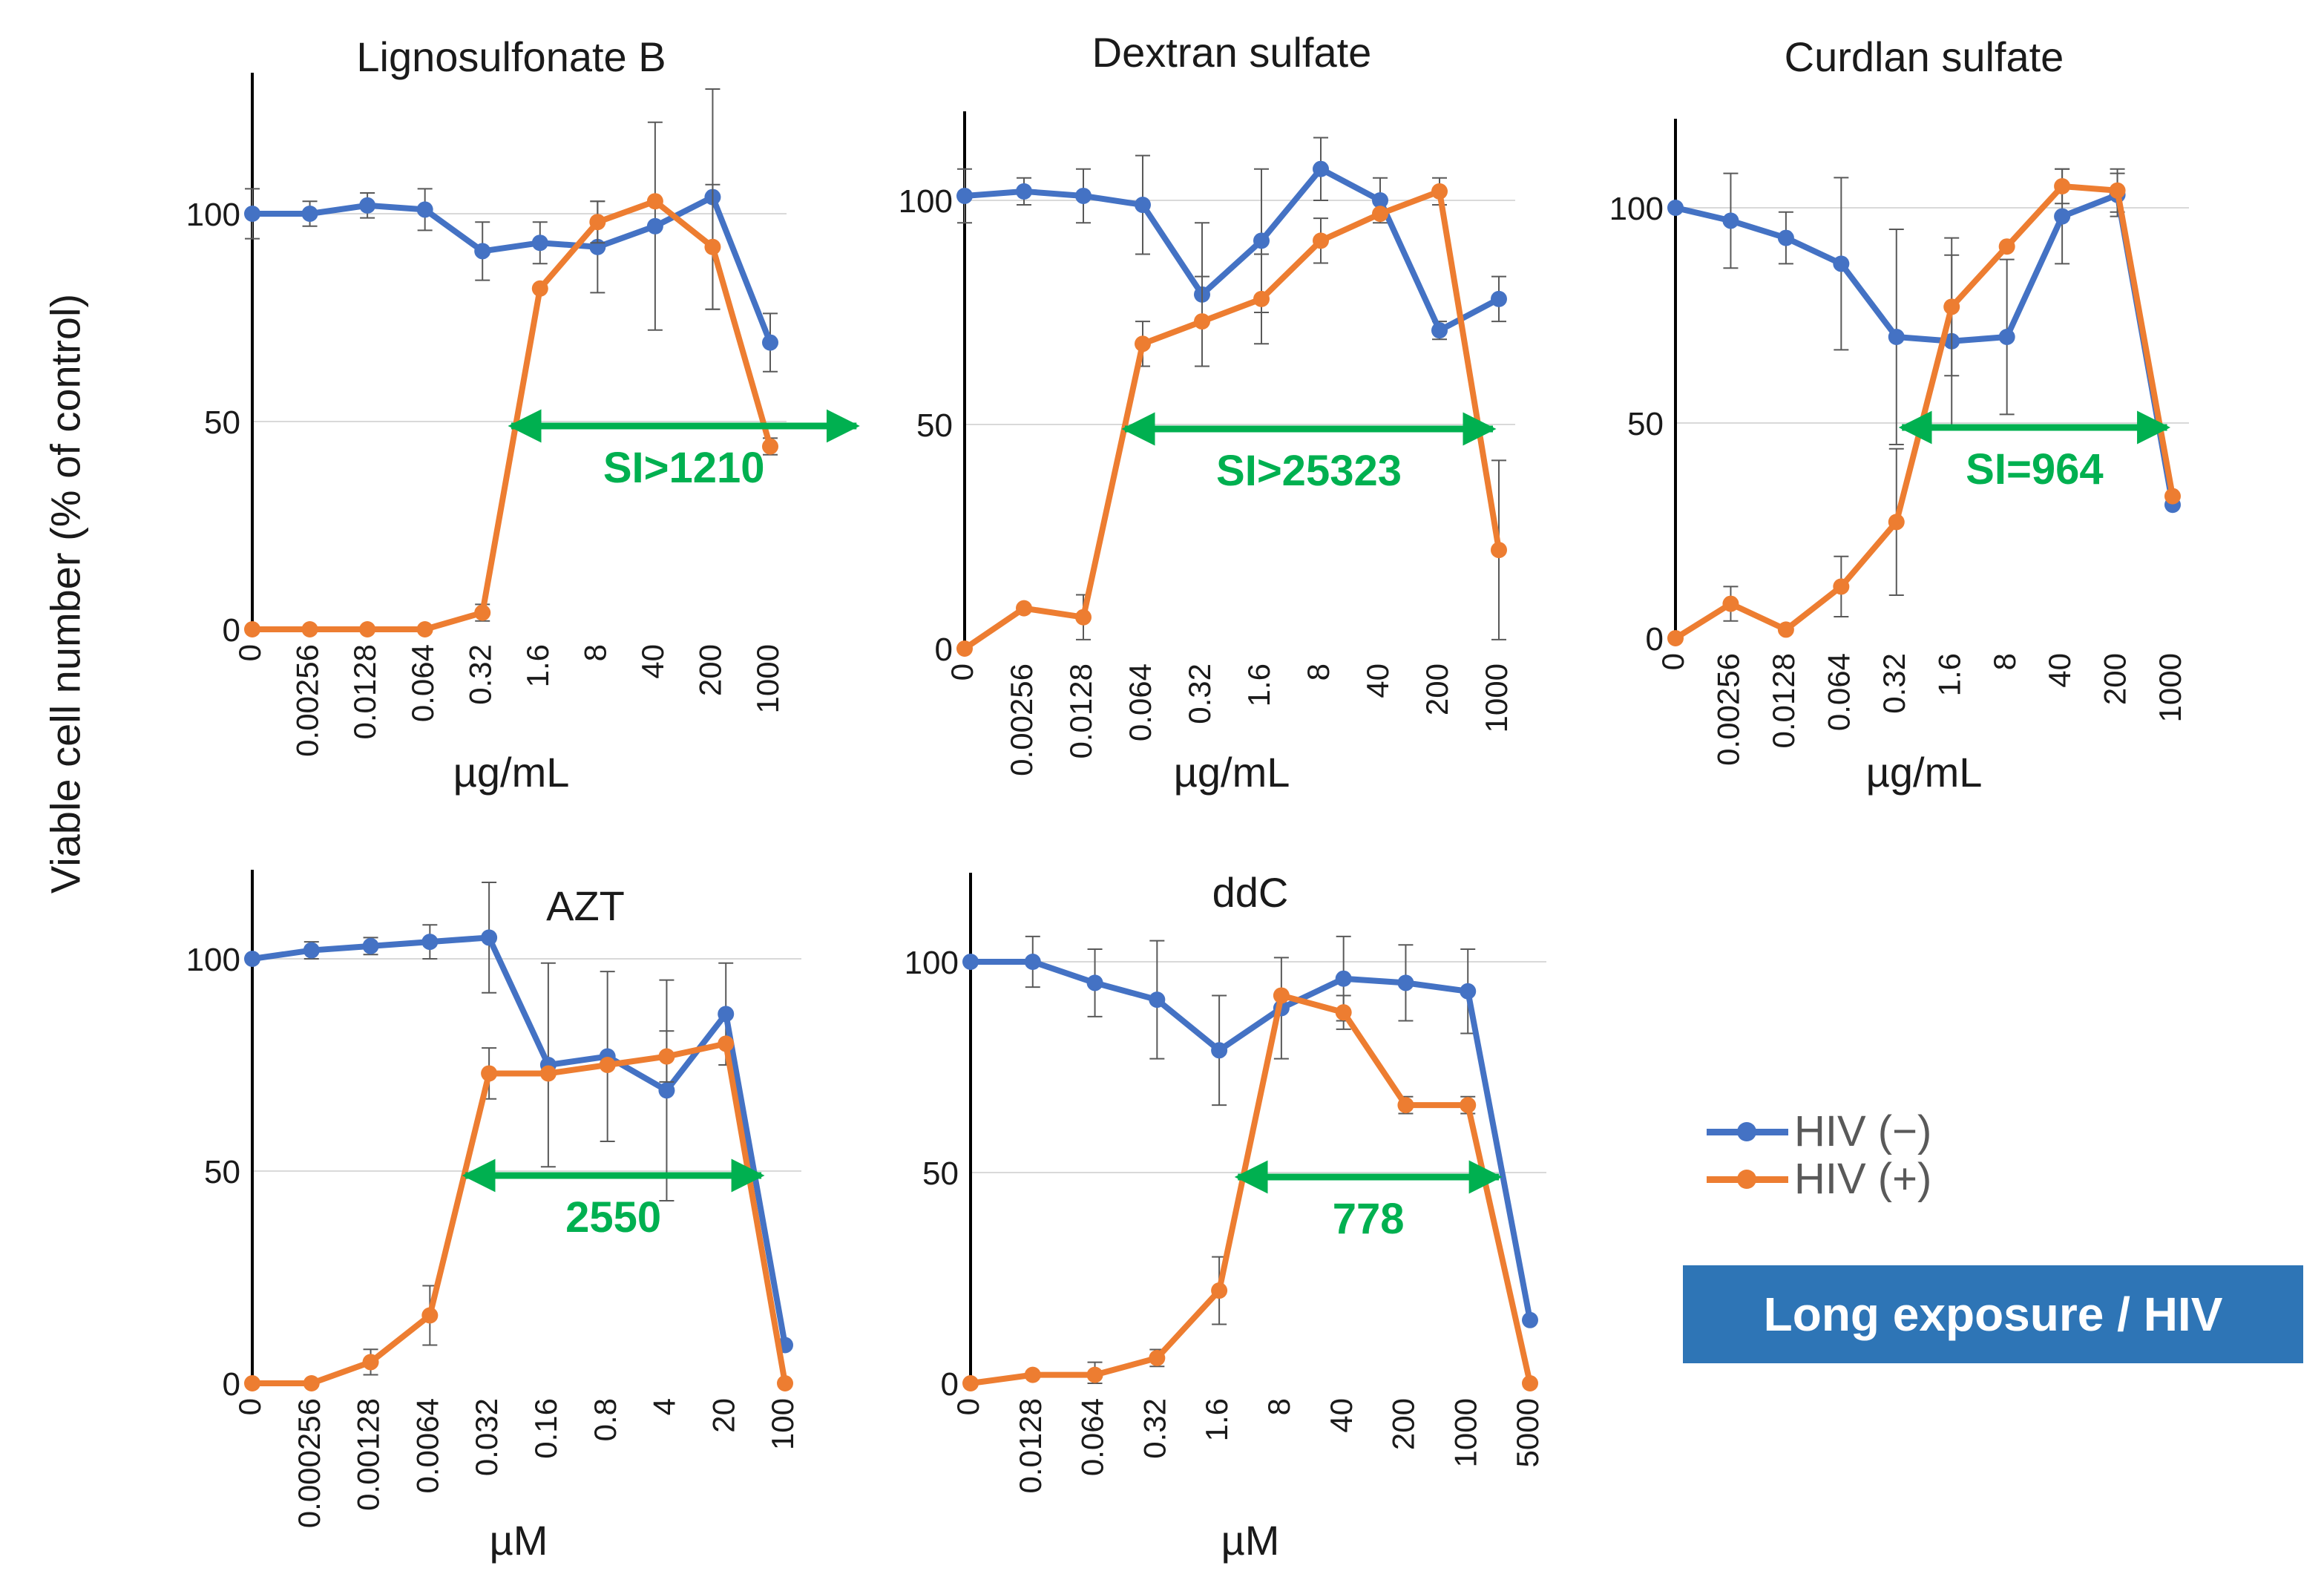  Describe the element at coordinates (1232, 53) in the screenshot. I see `chart-title: Dextran sulfate` at that location.